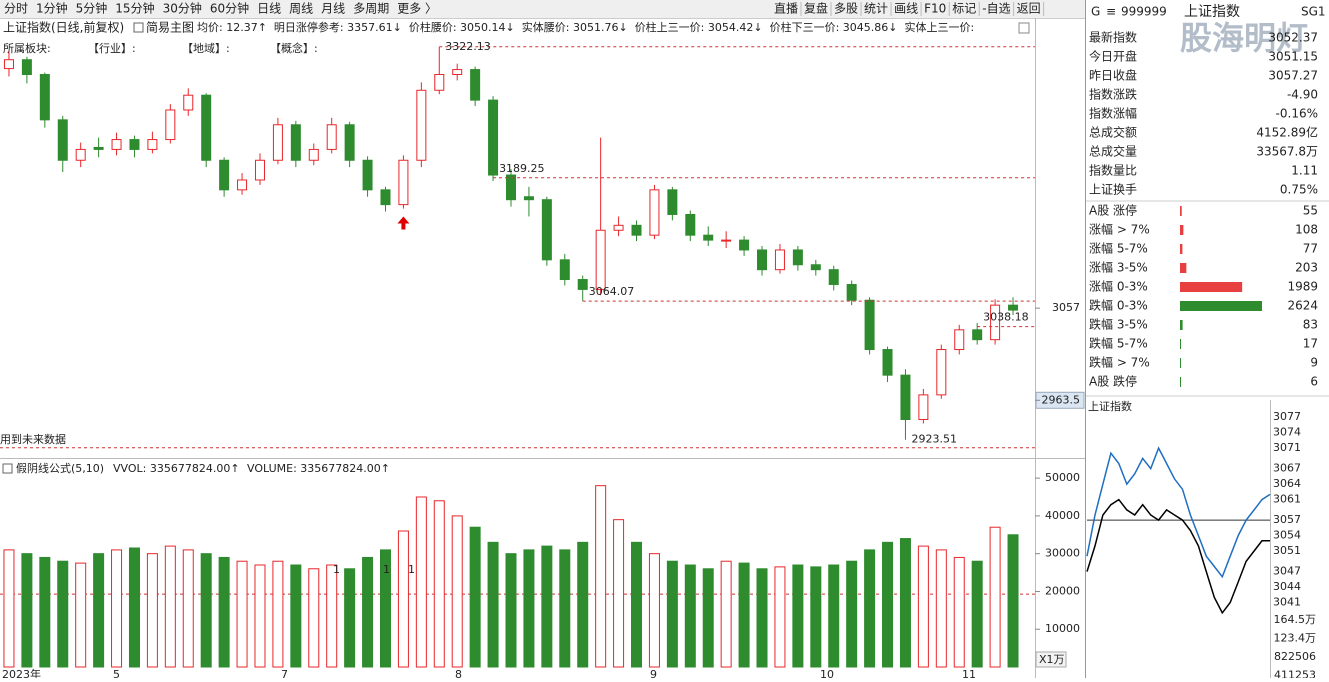 This screenshot has height=682, width=1329. Describe the element at coordinates (827, 673) in the screenshot. I see `date-label: 10` at that location.